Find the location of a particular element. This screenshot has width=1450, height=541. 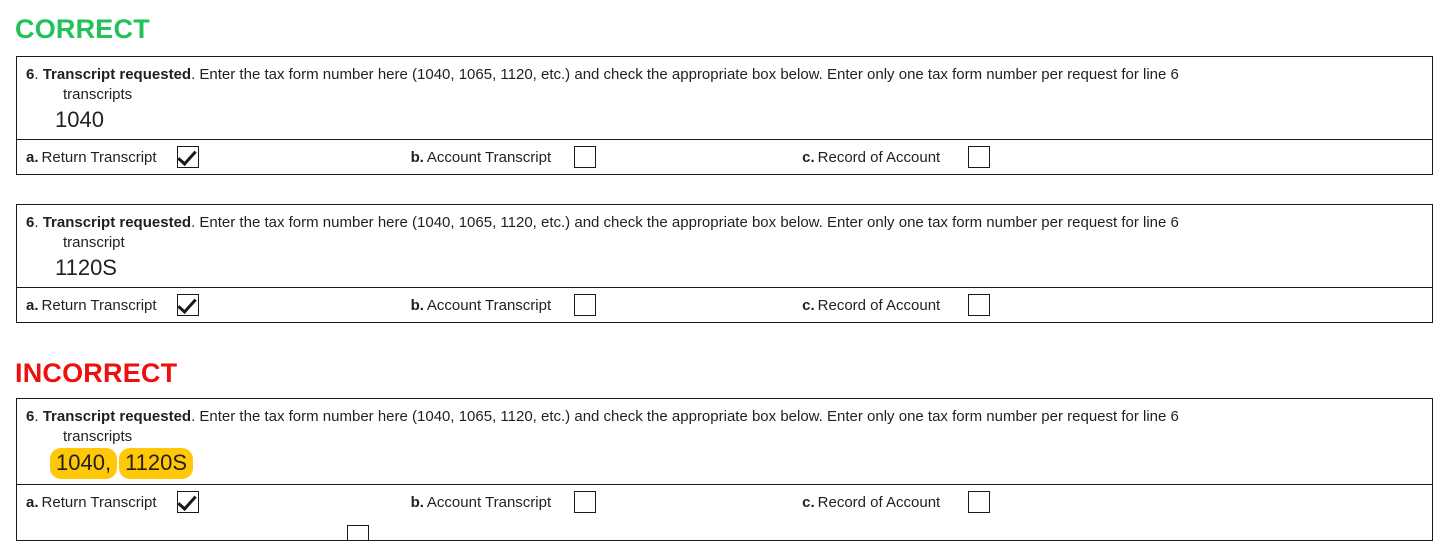

highlight-mark-part-2: 1120S is located at coordinates (156, 463).